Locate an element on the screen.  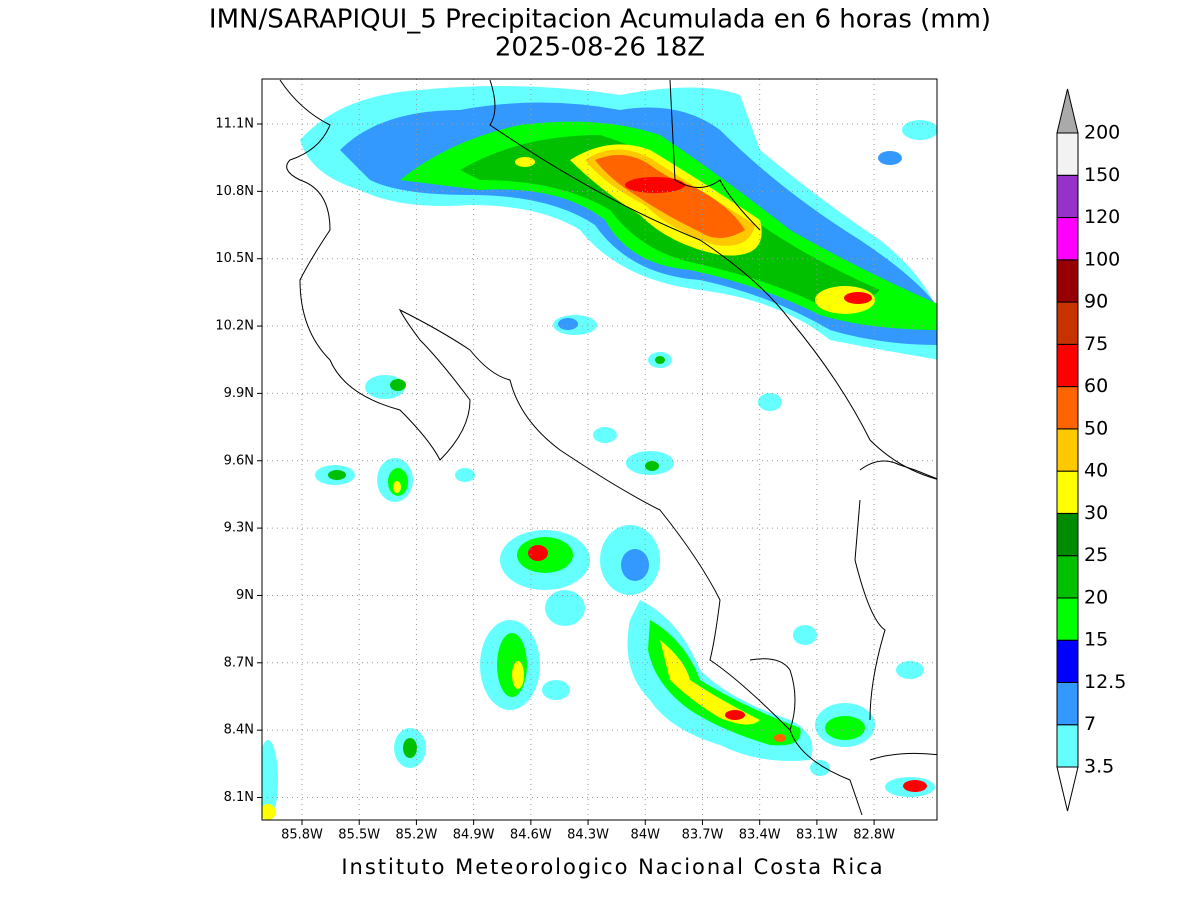
lon-tick-label: 83.1W is located at coordinates (817, 835).